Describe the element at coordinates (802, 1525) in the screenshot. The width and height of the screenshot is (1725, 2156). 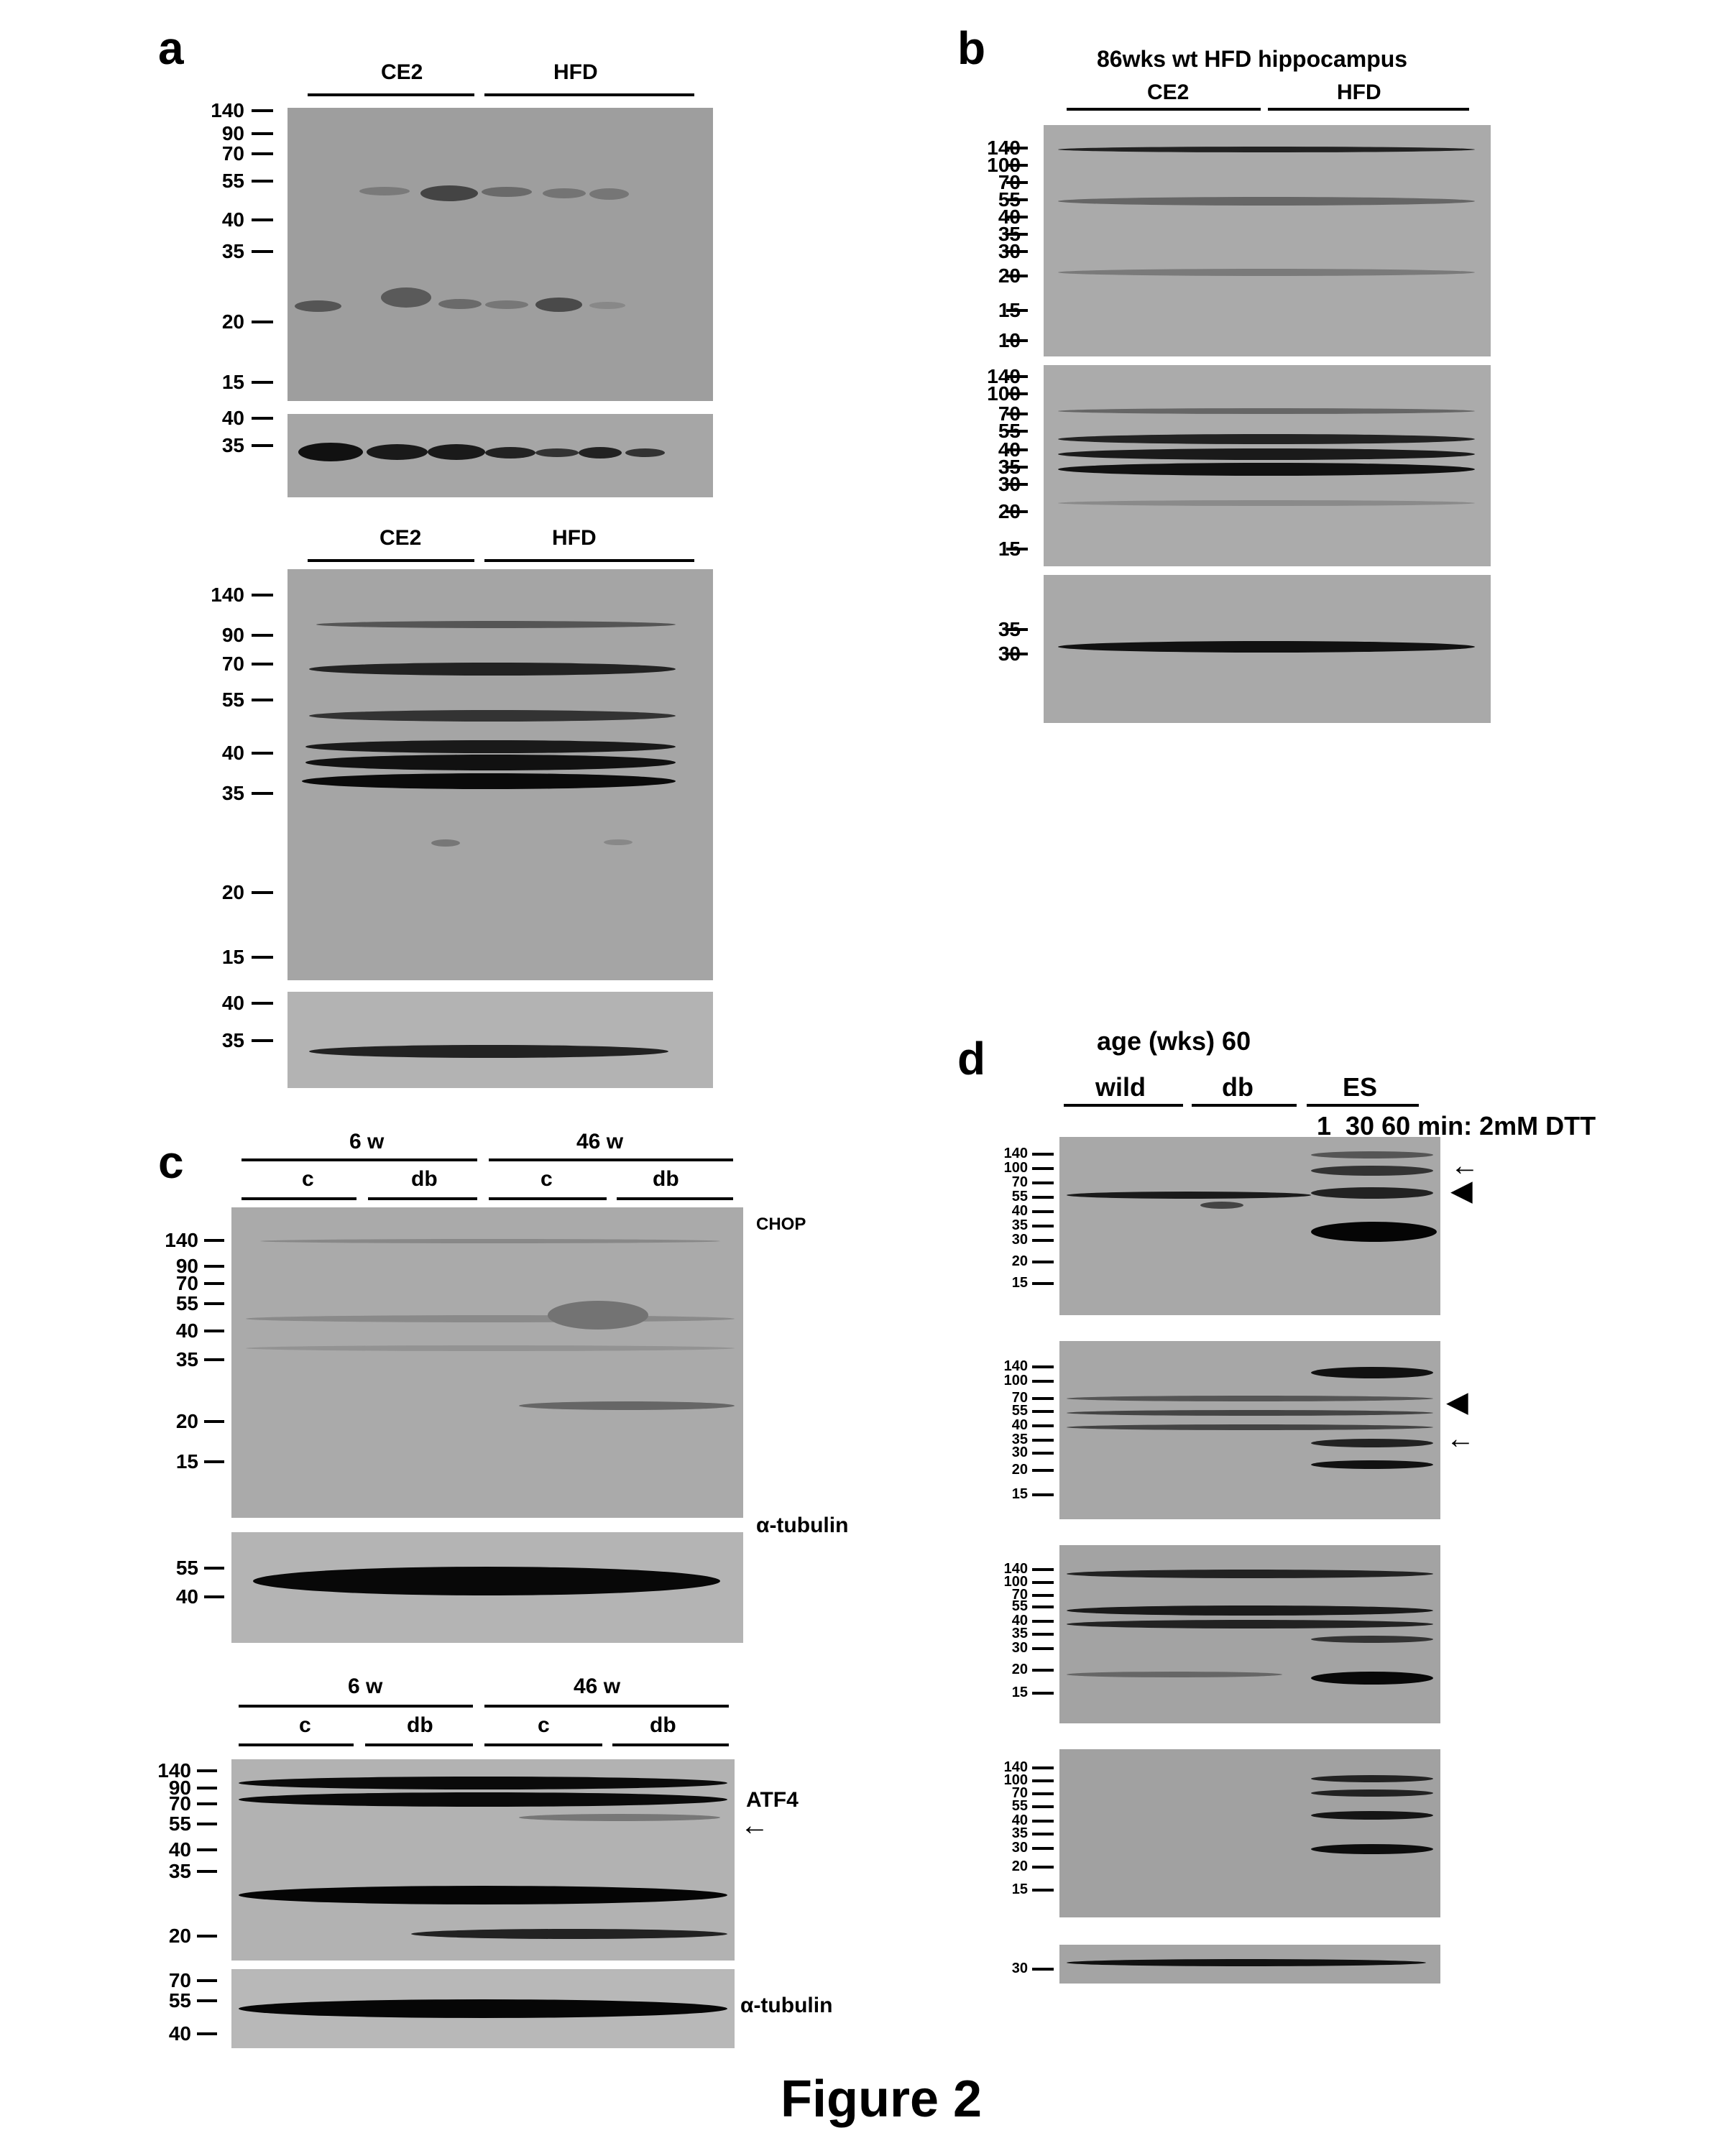
I see `panel-c-tubulin-label: α-tubulin` at that location.